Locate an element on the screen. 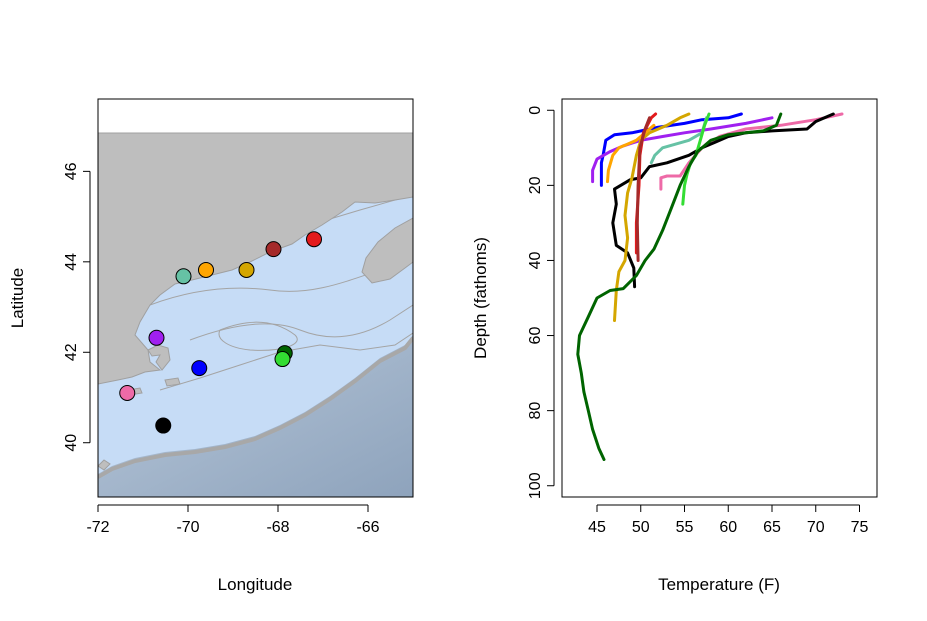 The height and width of the screenshot is (621, 927). profile-y-tick-label: 80 is located at coordinates (535, 411).